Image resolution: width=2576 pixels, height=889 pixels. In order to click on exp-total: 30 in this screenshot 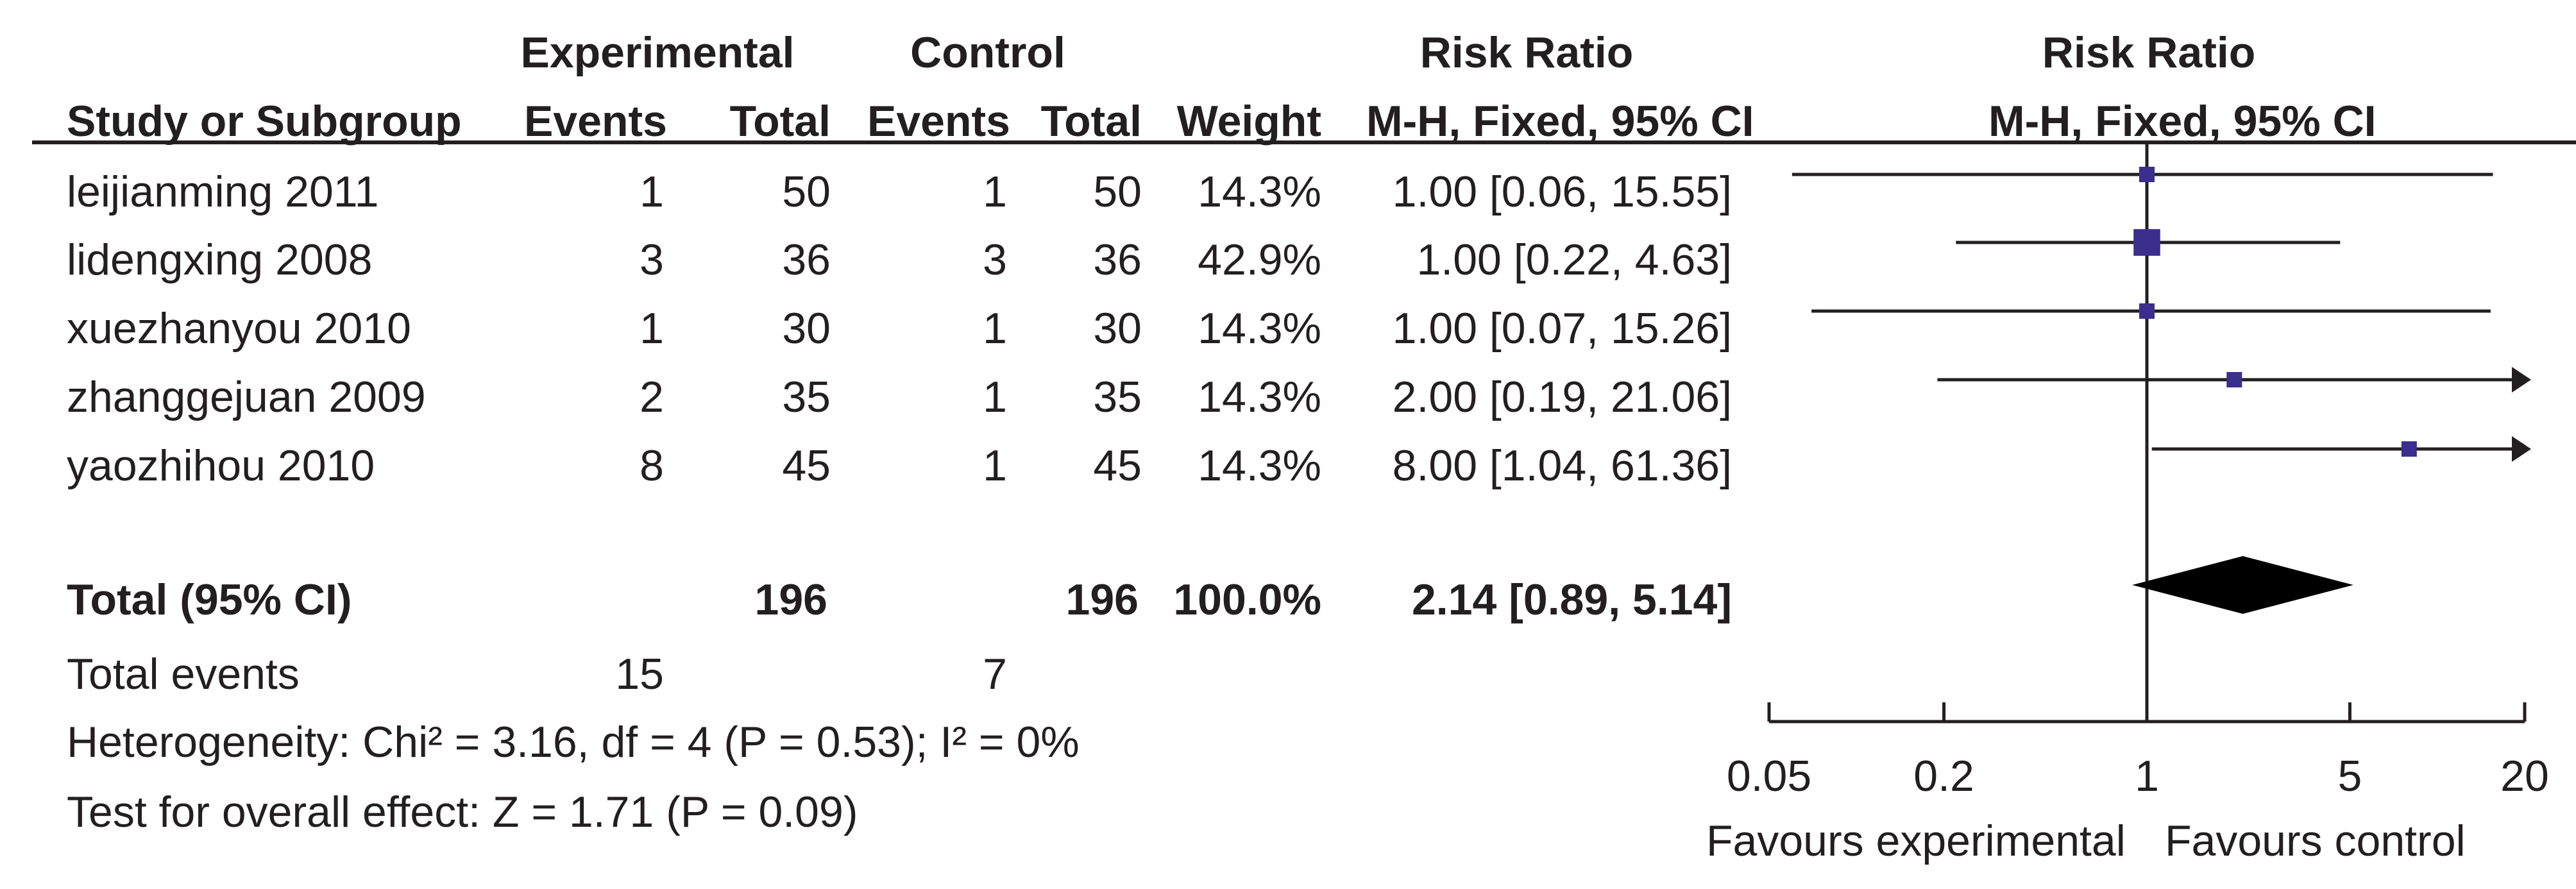, I will do `click(806, 328)`.